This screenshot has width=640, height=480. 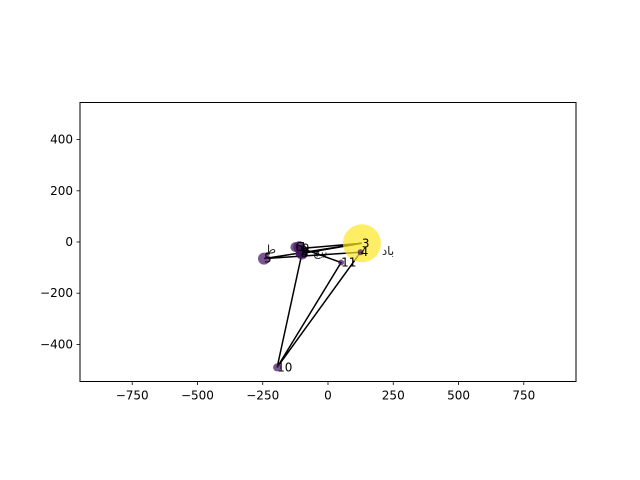 I want to click on y-tick-label: 0, so click(x=69, y=242).